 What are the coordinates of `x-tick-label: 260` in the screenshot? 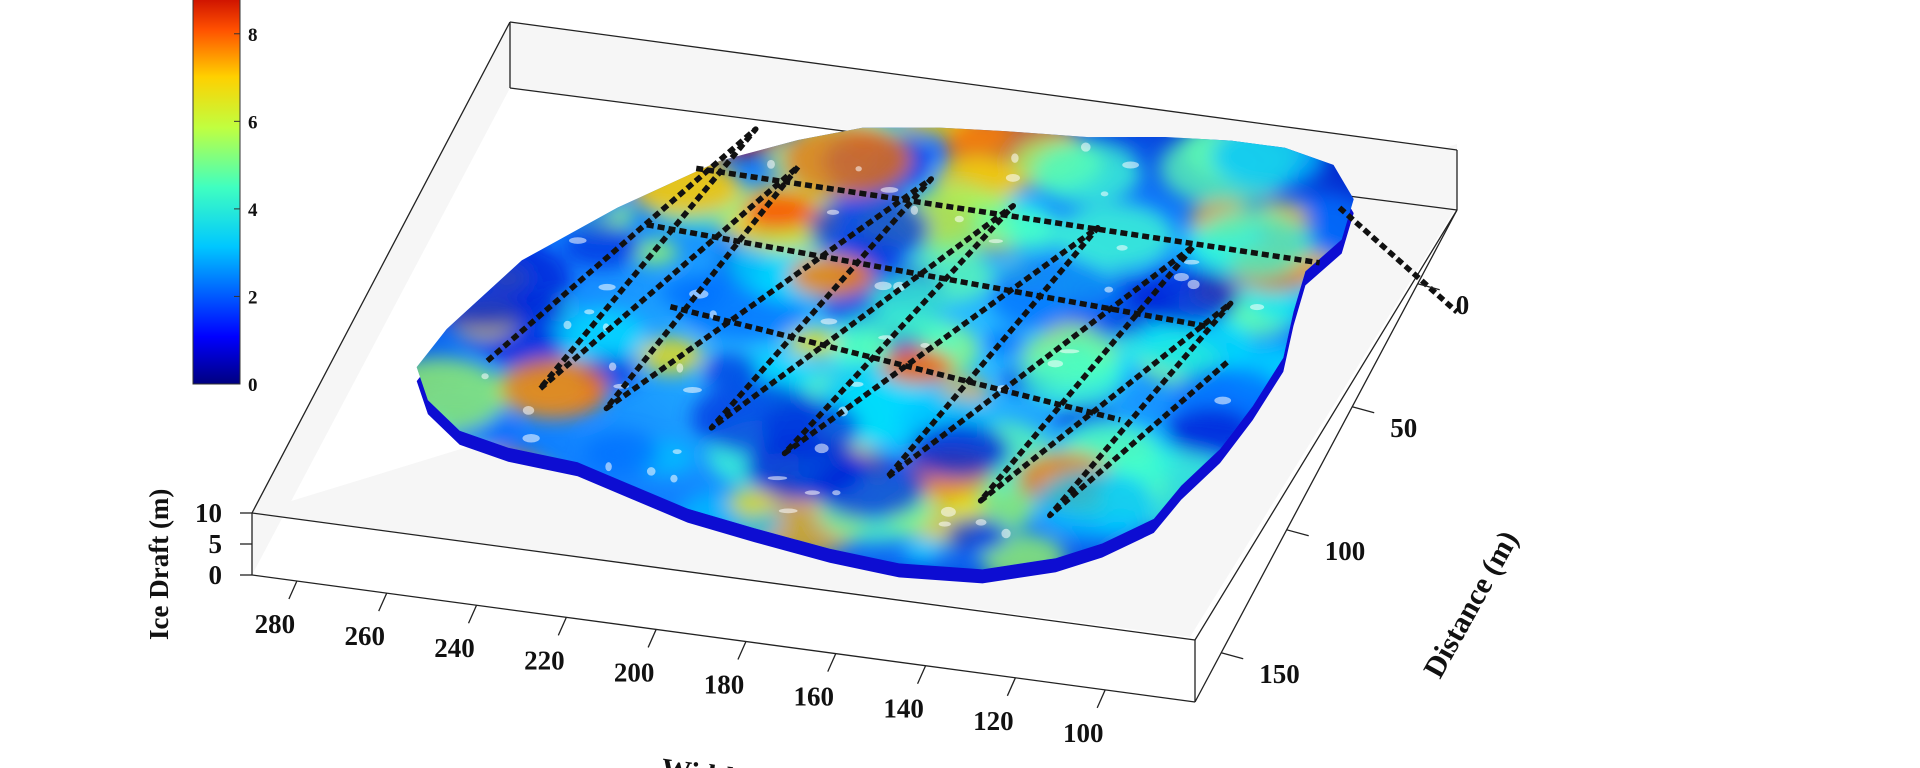 It's located at (364, 636).